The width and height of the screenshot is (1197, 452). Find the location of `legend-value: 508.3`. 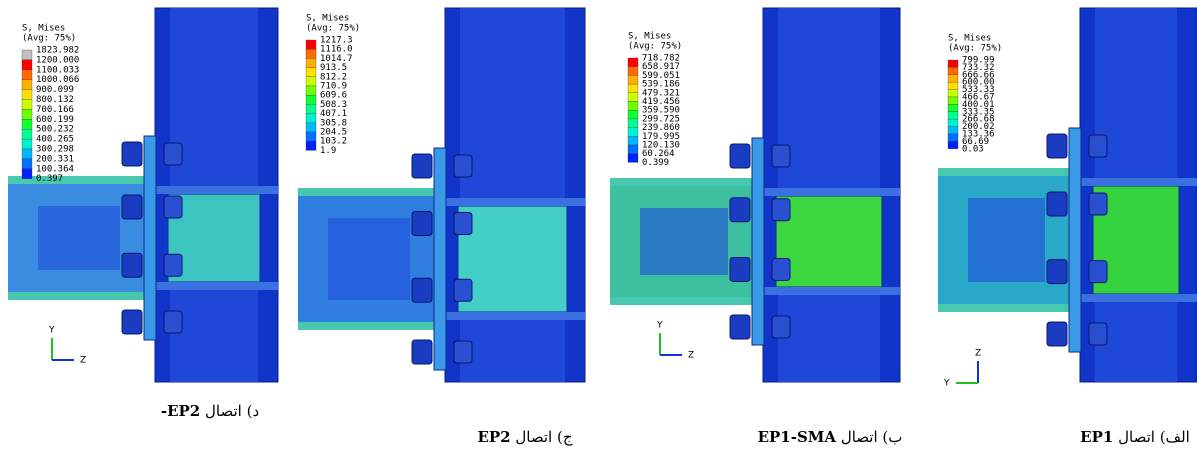

legend-value: 508.3 is located at coordinates (333, 105).